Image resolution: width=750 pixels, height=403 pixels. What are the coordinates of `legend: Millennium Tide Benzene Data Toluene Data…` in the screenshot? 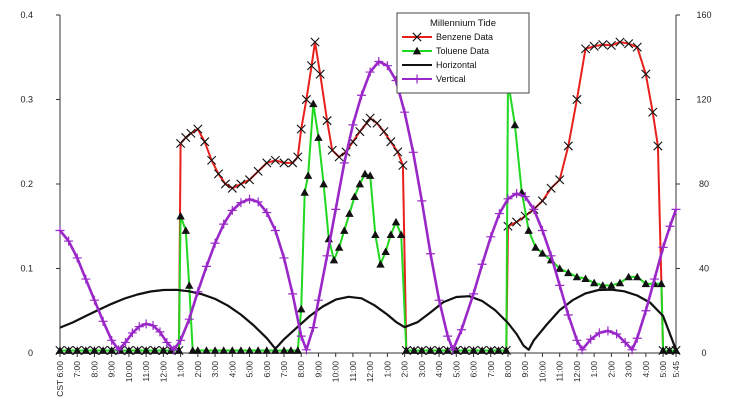 It's located at (463, 53).